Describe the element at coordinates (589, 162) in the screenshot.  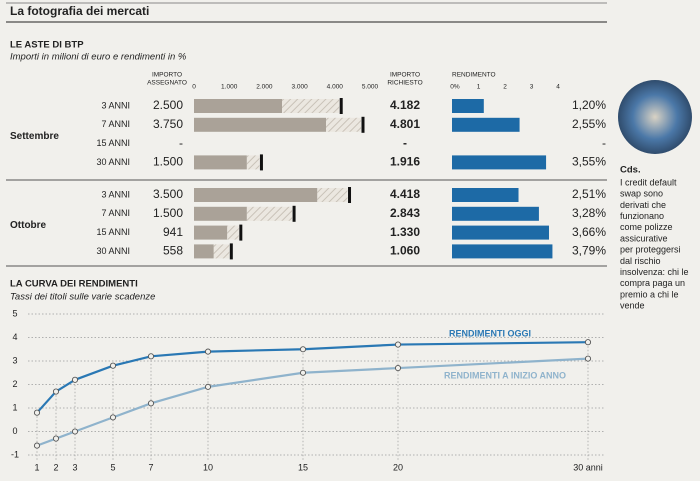
I see `yield-label: 3,55%` at that location.